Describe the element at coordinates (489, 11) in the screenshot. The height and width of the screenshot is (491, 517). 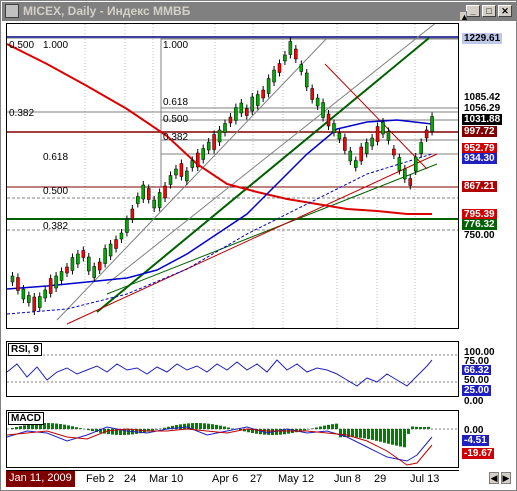
I see `maximize-button: □` at that location.